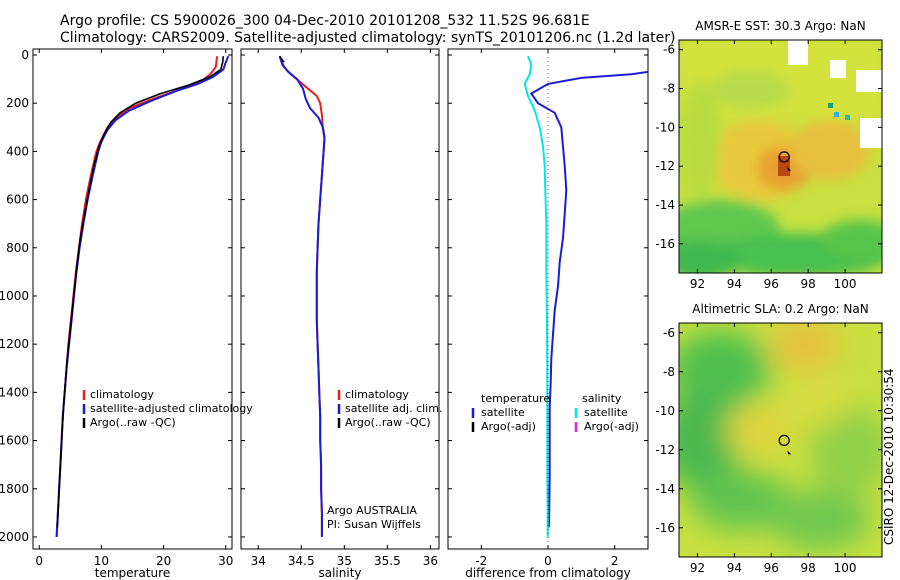 This screenshot has height=580, width=900. Describe the element at coordinates (515, 398) in the screenshot. I see `legend-title: temperature` at that location.